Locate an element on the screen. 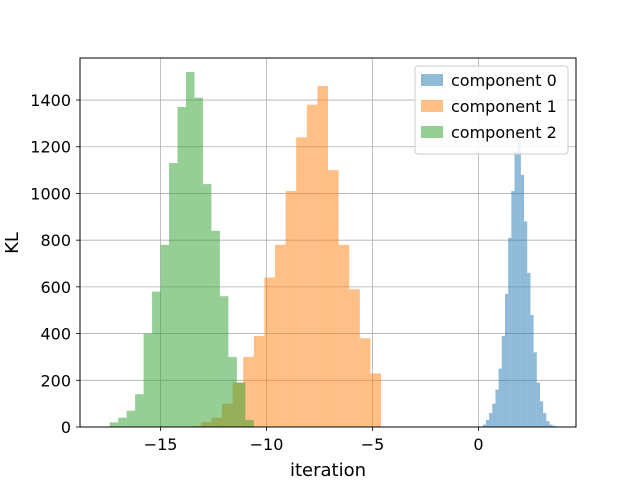 This screenshot has height=480, width=640. legend-label: component 2 is located at coordinates (504, 132).